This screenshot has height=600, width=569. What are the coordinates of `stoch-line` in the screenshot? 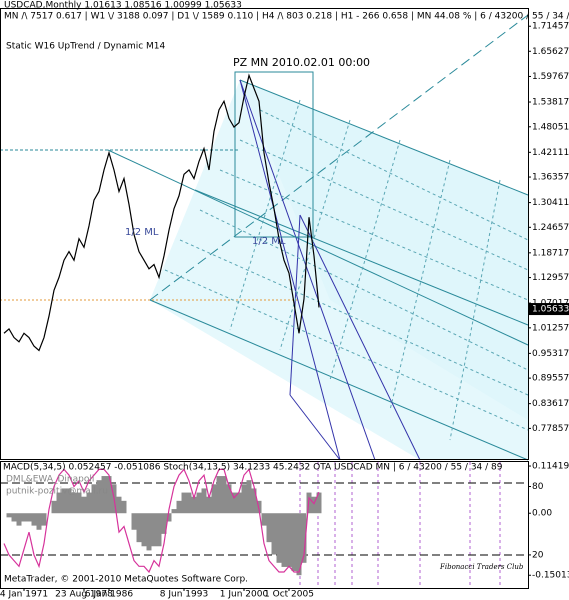 It's located at (161, 521).